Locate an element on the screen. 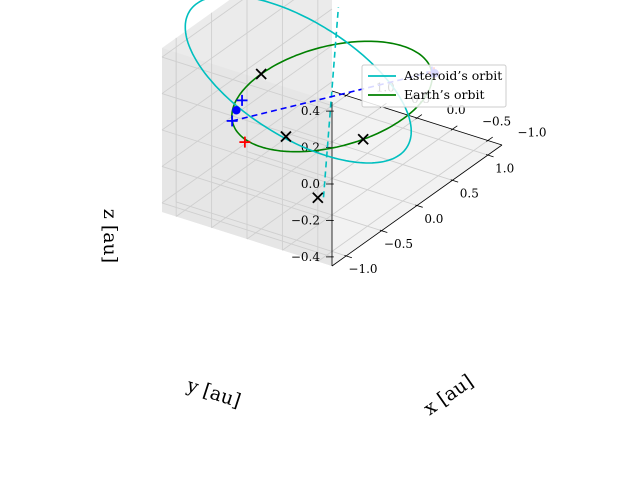 This screenshot has height=480, width=640. x-tick-label: −0.5 is located at coordinates (398, 244).